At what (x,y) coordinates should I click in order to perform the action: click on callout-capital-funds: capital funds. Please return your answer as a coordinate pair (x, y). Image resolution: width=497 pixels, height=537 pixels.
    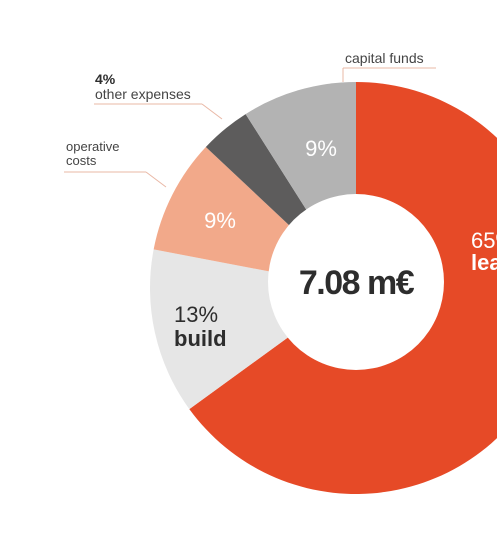
    Looking at the image, I should click on (384, 58).